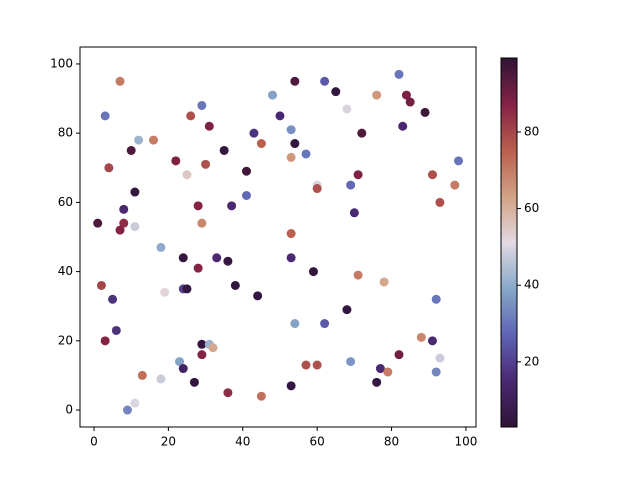 This screenshot has width=640, height=484. What do you see at coordinates (69, 410) in the screenshot?
I see `y-tick-label: 0` at bounding box center [69, 410].